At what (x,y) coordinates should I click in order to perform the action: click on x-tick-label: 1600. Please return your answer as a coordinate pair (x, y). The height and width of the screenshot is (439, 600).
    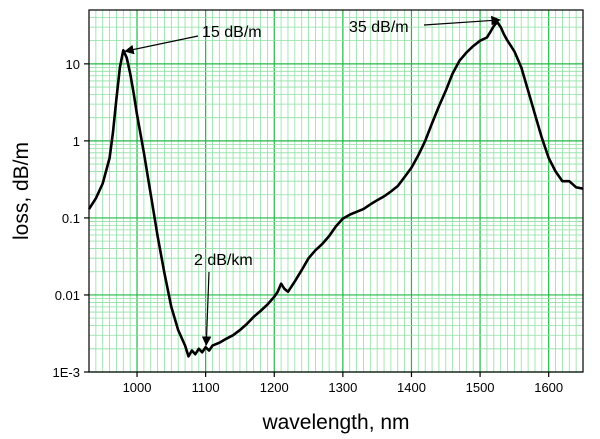
    Looking at the image, I should click on (548, 387).